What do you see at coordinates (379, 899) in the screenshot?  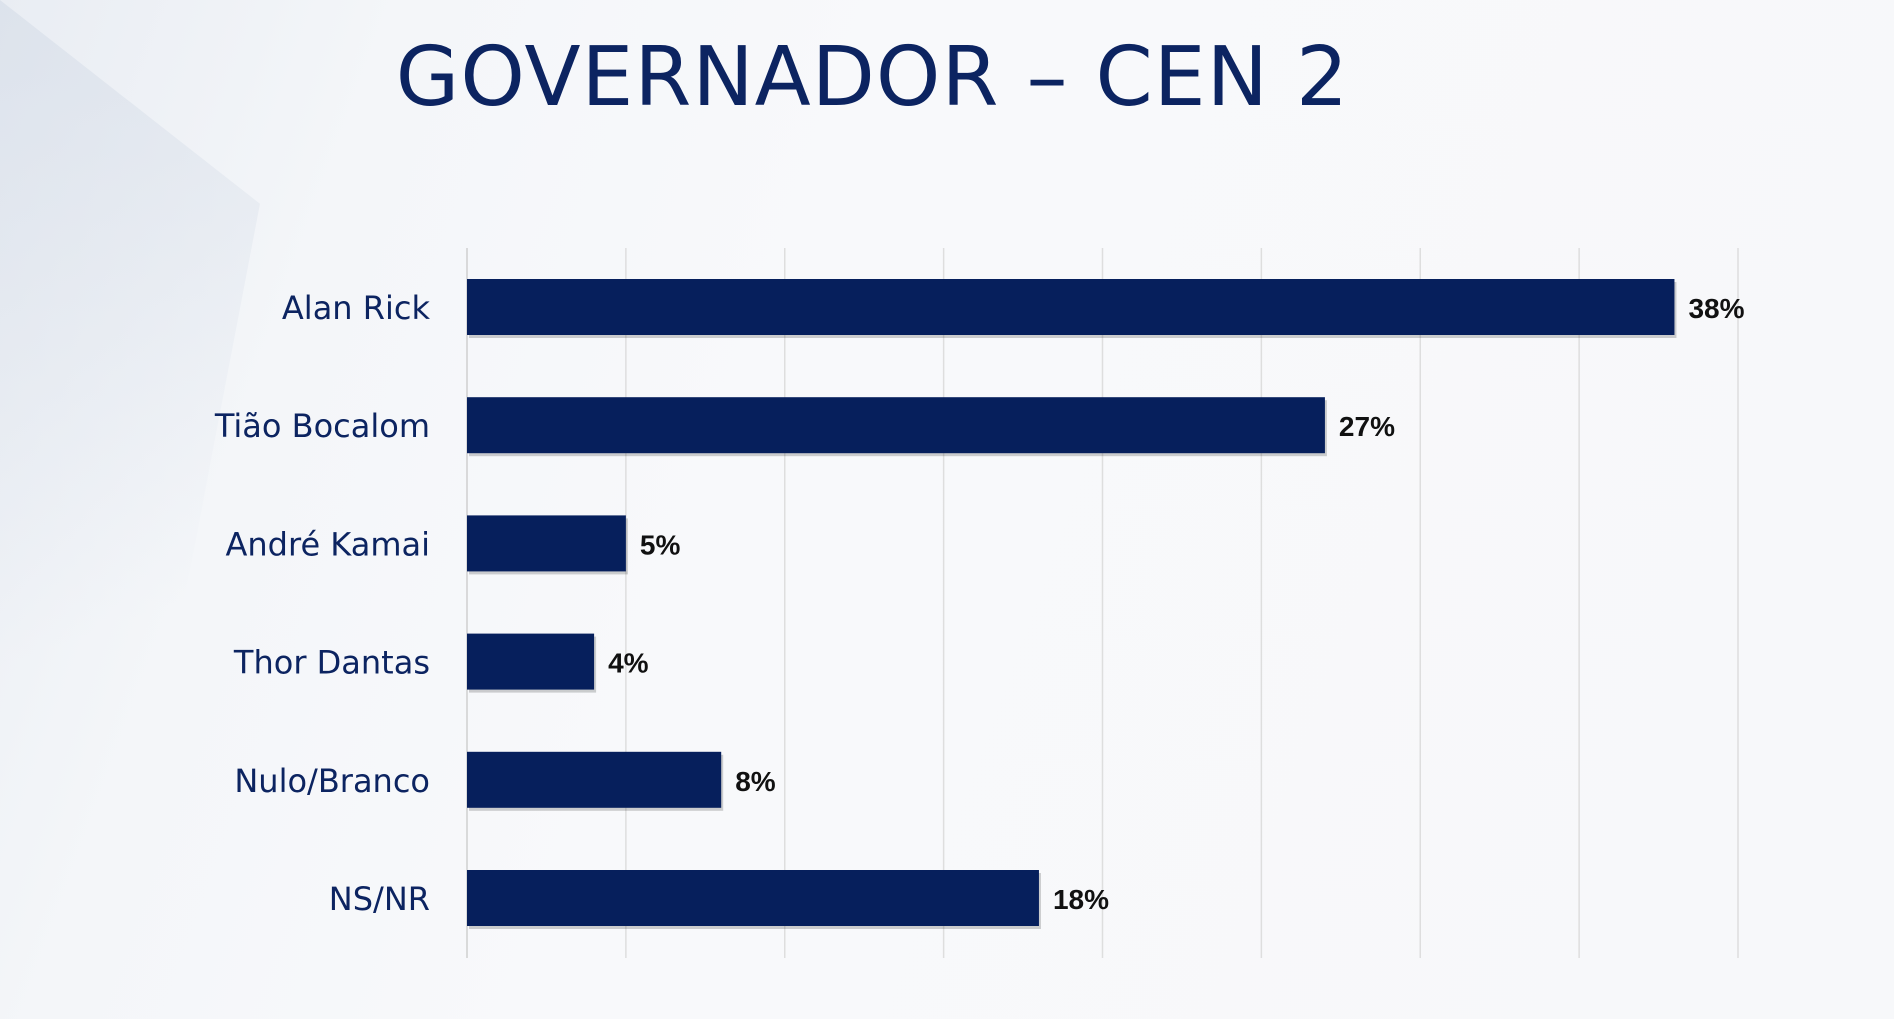 I see `category-label: NS/NR` at bounding box center [379, 899].